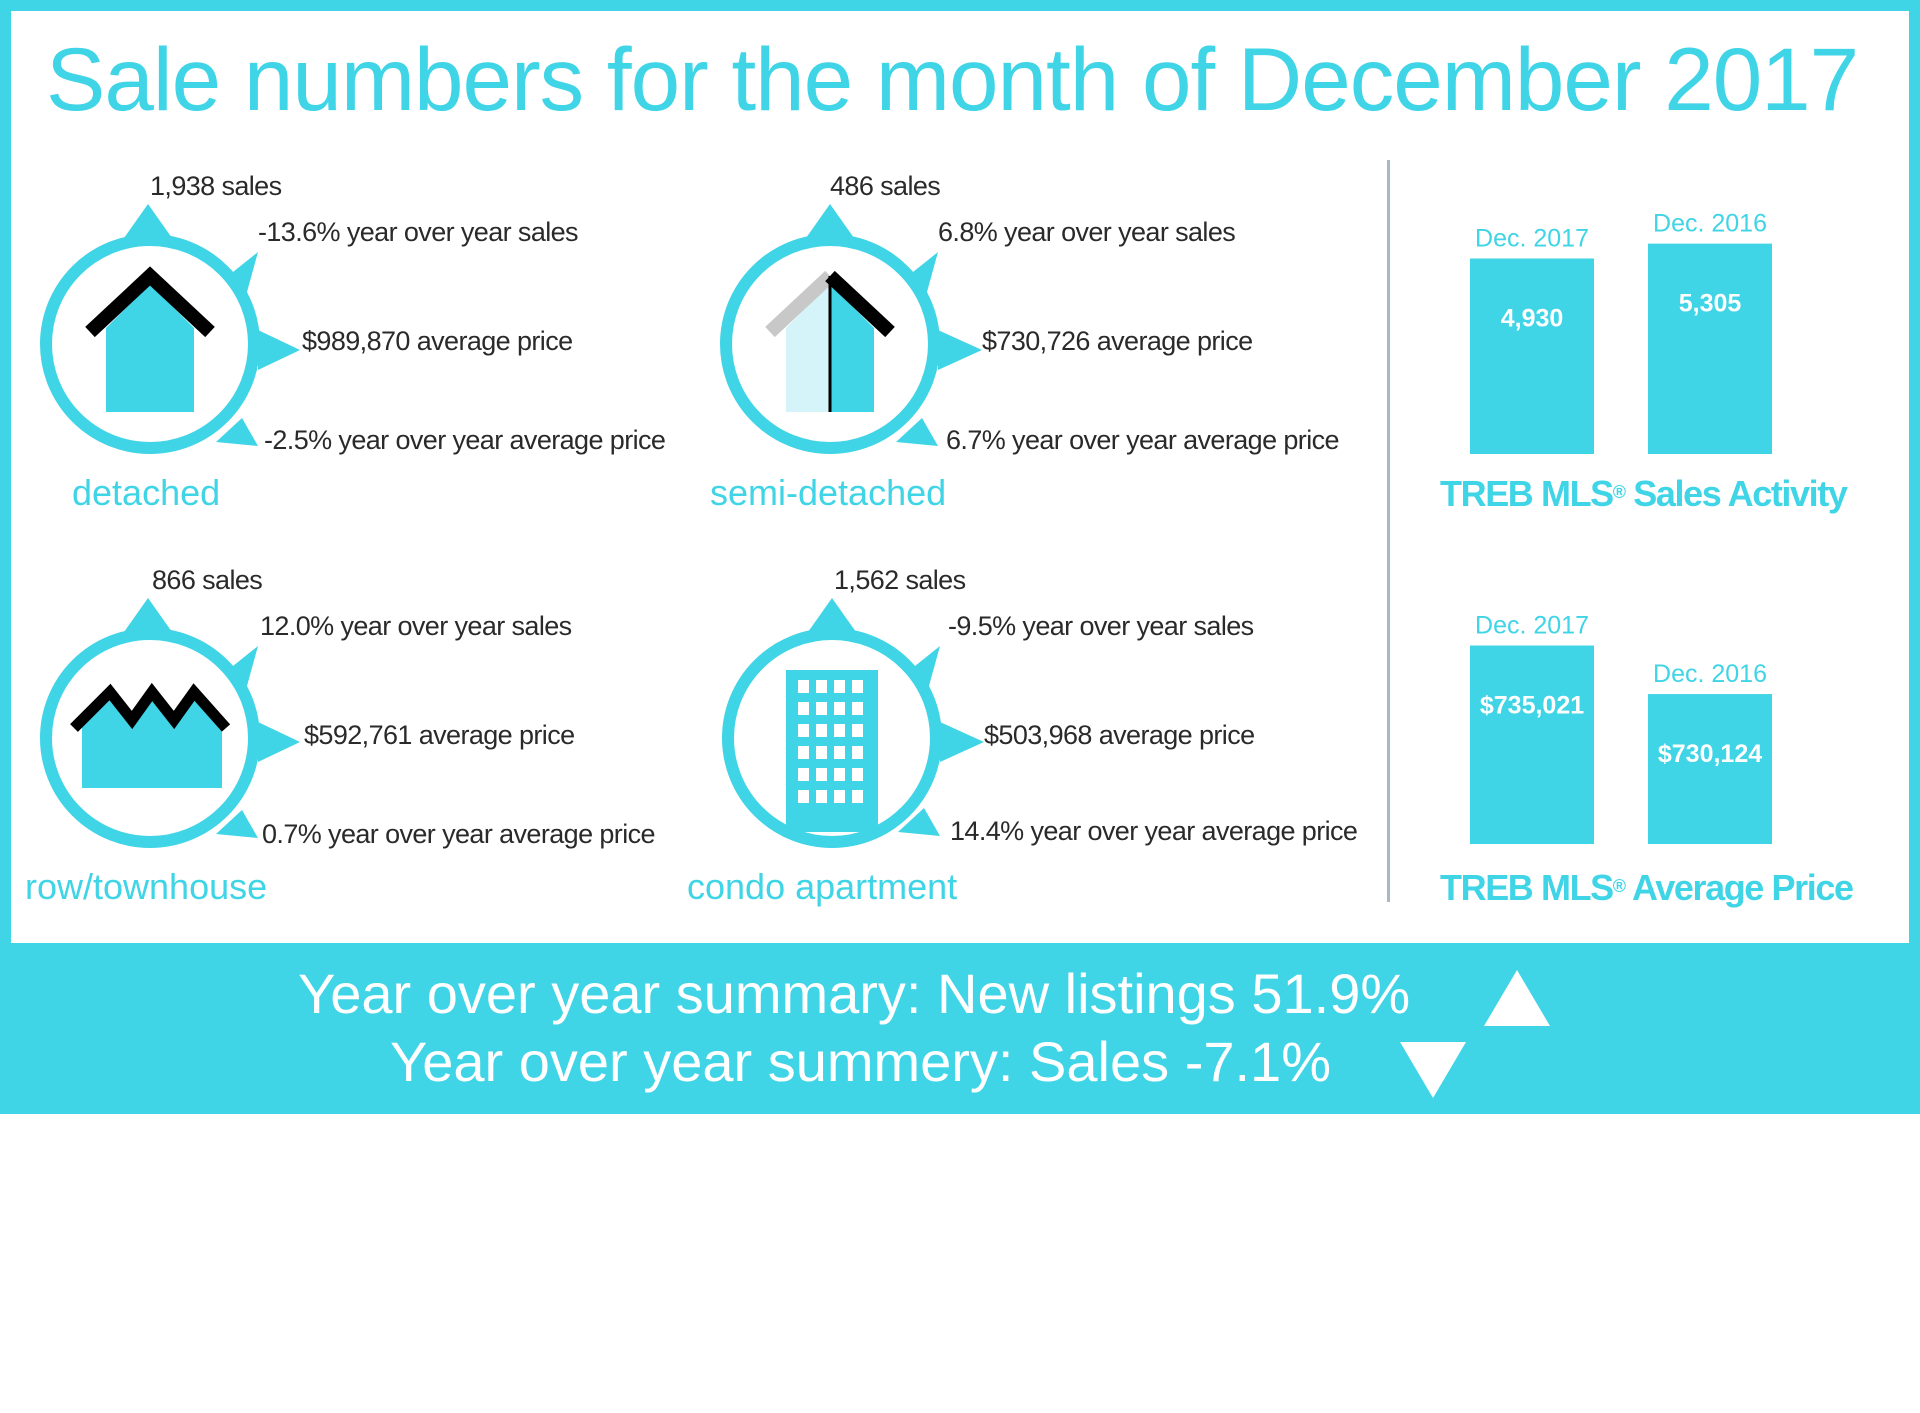 Image resolution: width=1920 pixels, height=1413 pixels. Describe the element at coordinates (1742, 887) in the screenshot. I see `average-price-title-suffix: Average Price` at that location.